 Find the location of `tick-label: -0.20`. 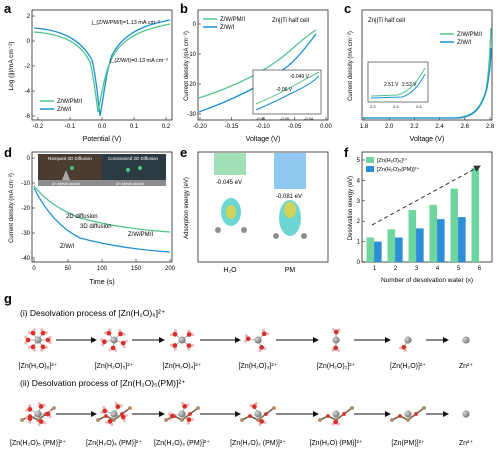

tick-label: -0.20 is located at coordinates (200, 127).